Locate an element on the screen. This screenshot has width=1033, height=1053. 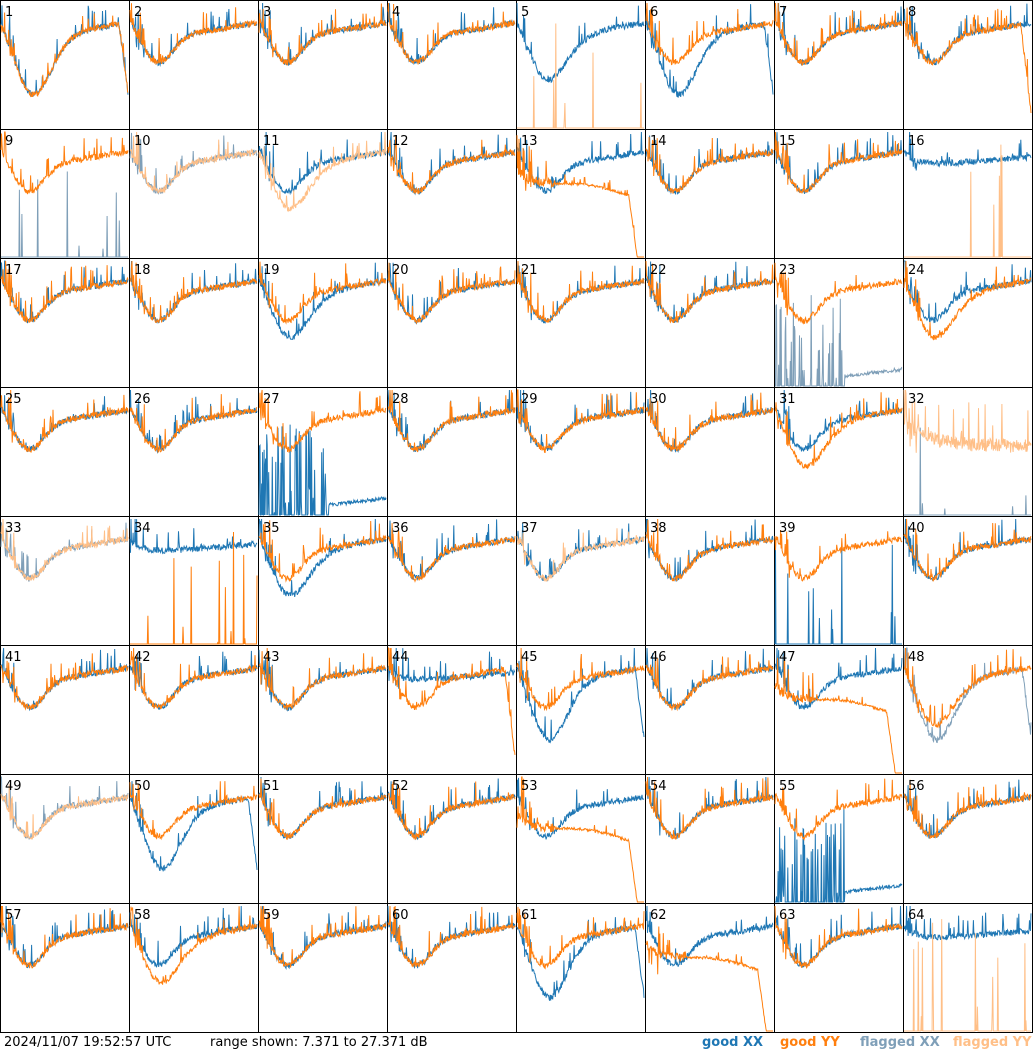
panel-label: 19 is located at coordinates (271, 270).